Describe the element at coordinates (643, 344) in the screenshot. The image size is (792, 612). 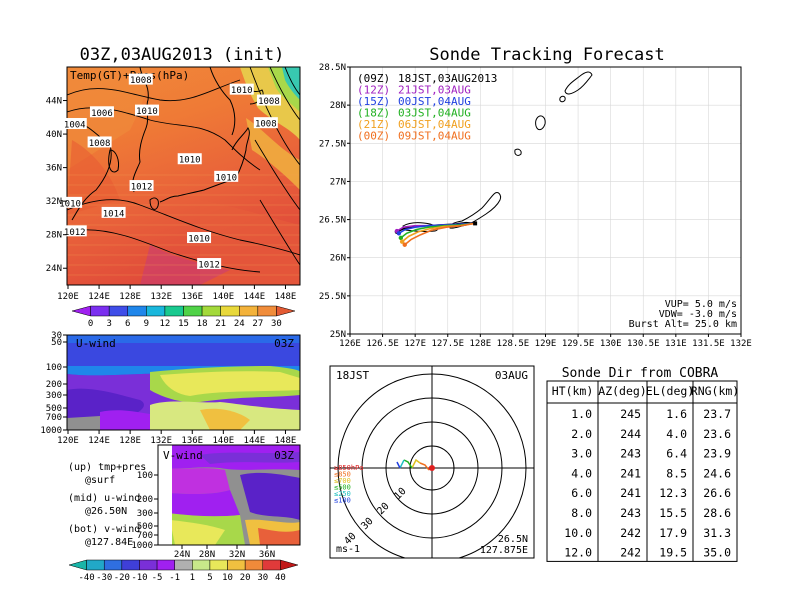
I see `track-x-tick: 130.5E` at that location.